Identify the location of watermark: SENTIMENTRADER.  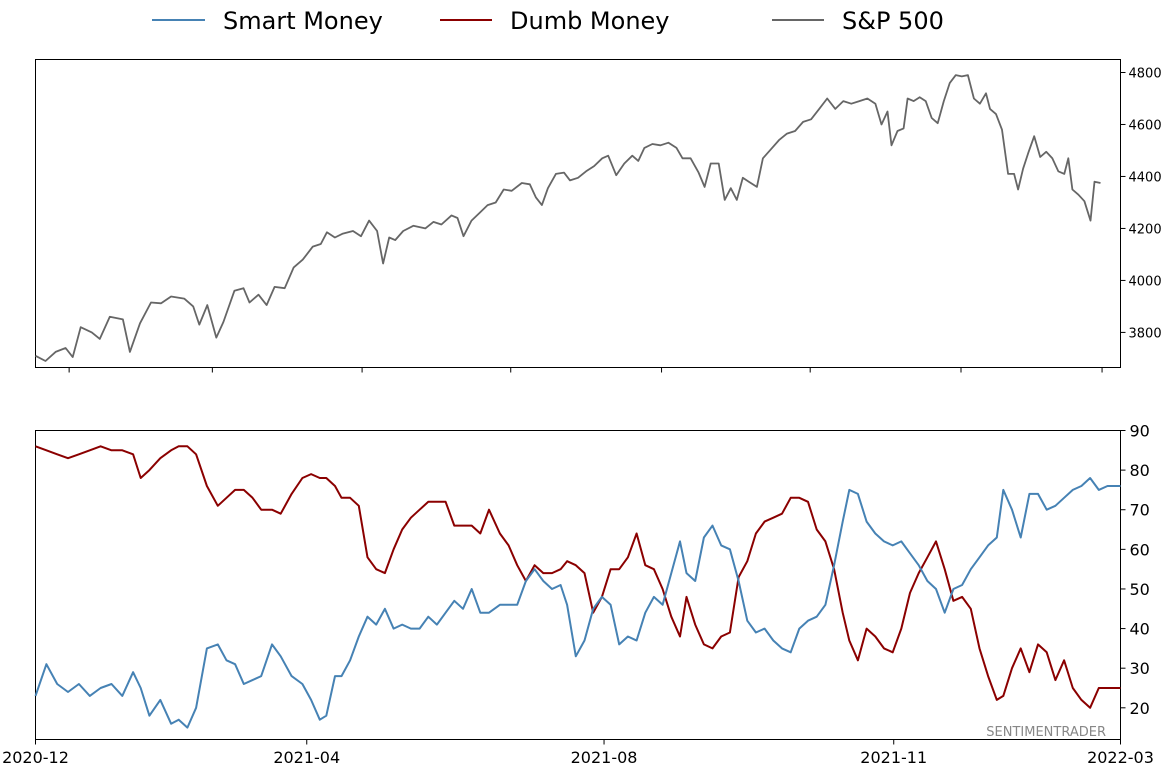
(1046, 732).